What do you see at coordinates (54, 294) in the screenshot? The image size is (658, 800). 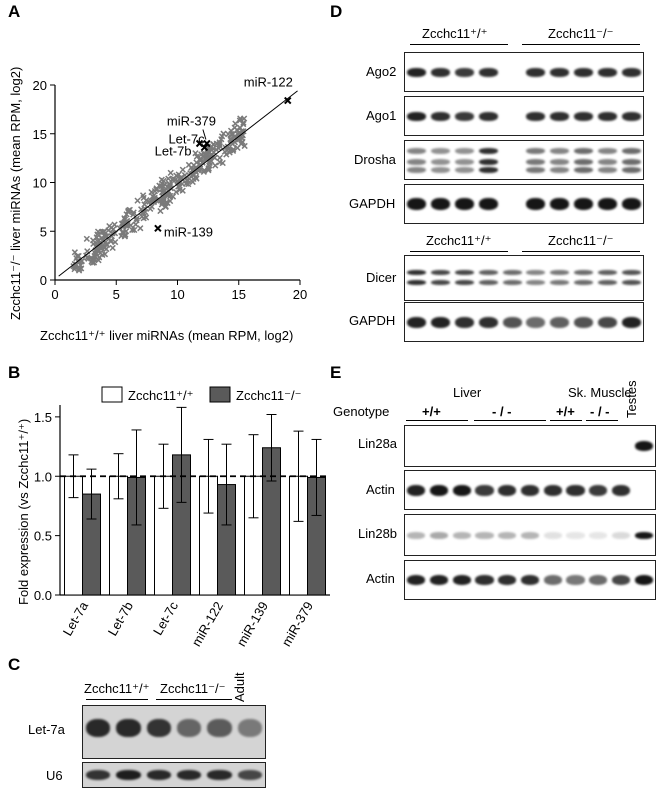 I see `x-tick-label: 0` at bounding box center [54, 294].